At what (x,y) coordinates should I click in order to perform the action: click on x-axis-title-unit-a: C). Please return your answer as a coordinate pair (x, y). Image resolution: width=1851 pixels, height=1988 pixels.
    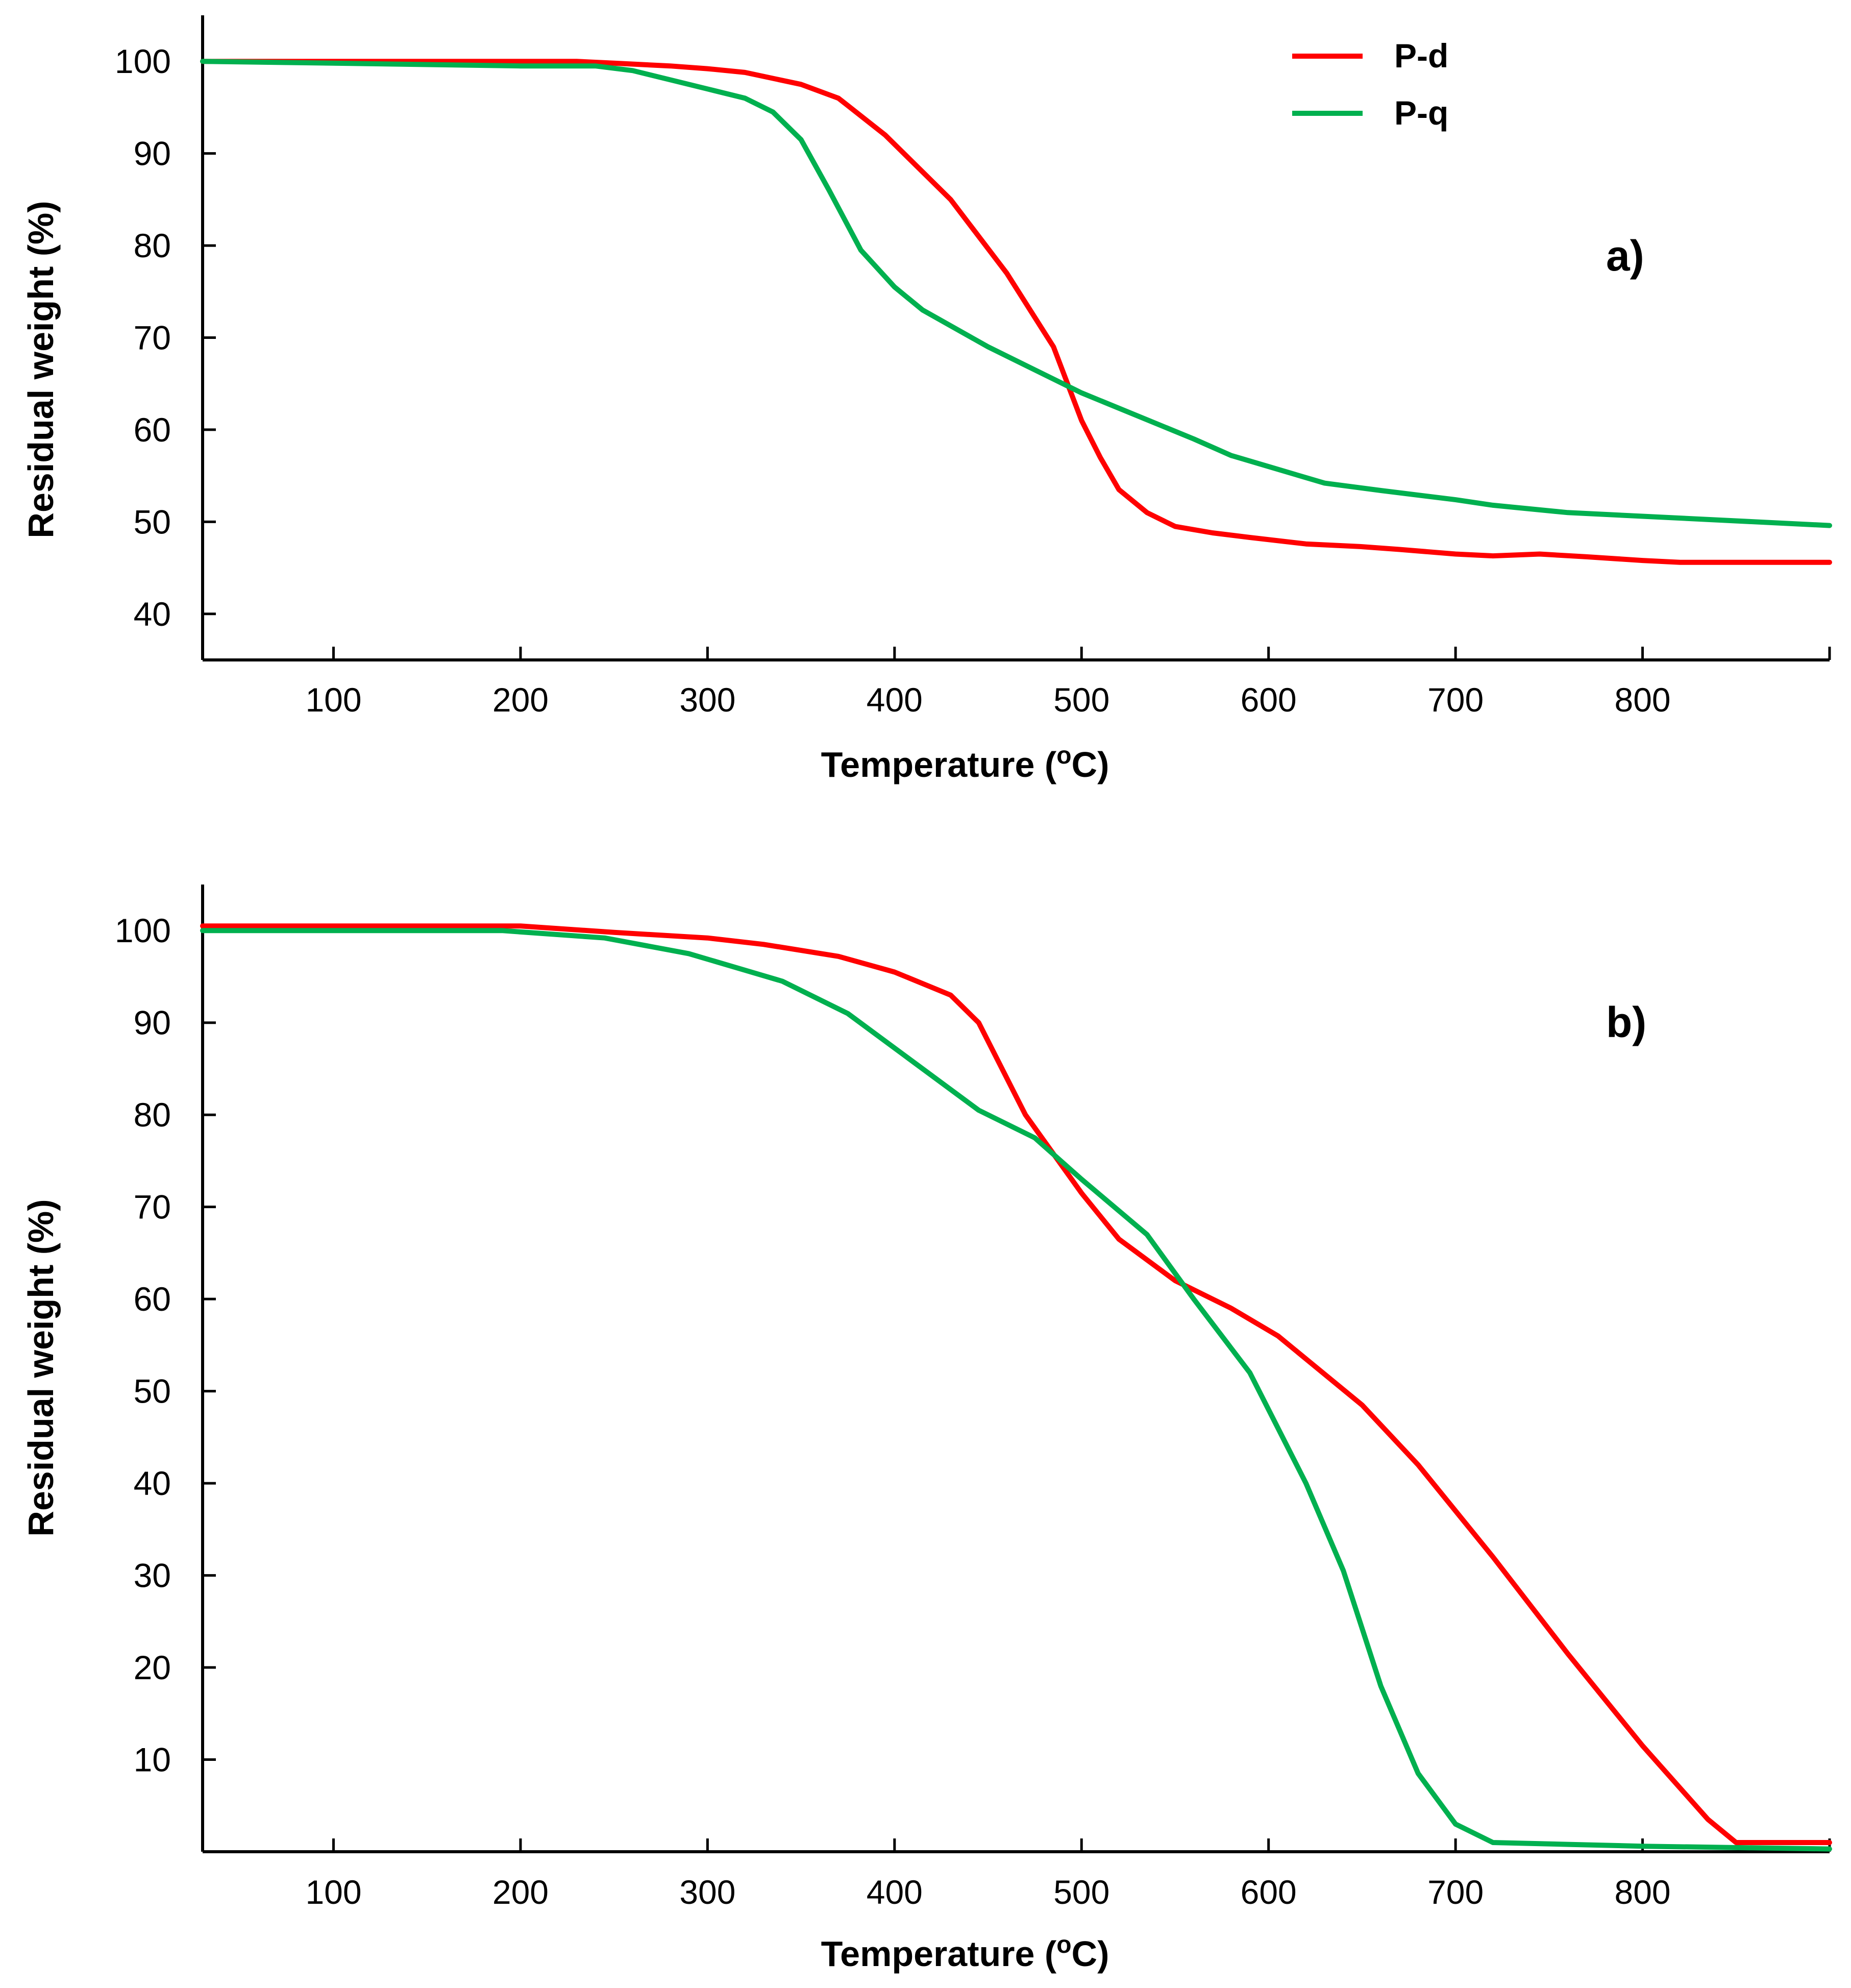
    Looking at the image, I should click on (1090, 764).